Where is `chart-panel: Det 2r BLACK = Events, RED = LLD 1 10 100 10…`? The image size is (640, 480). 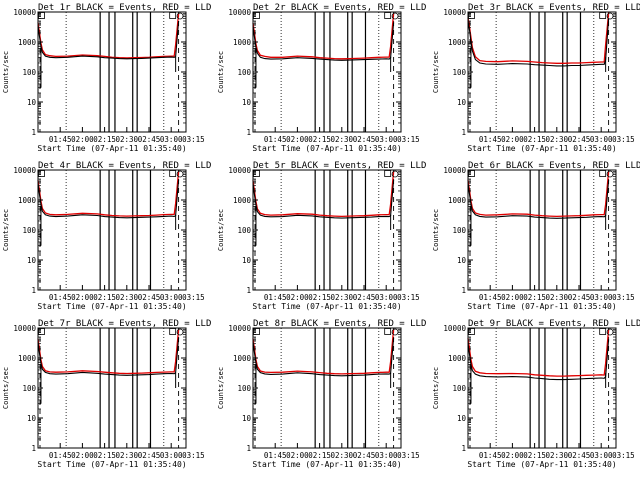
chart-panel: Det 2r BLACK = Events, RED = LLD 1 10 100 10… is located at coordinates (321, 78).